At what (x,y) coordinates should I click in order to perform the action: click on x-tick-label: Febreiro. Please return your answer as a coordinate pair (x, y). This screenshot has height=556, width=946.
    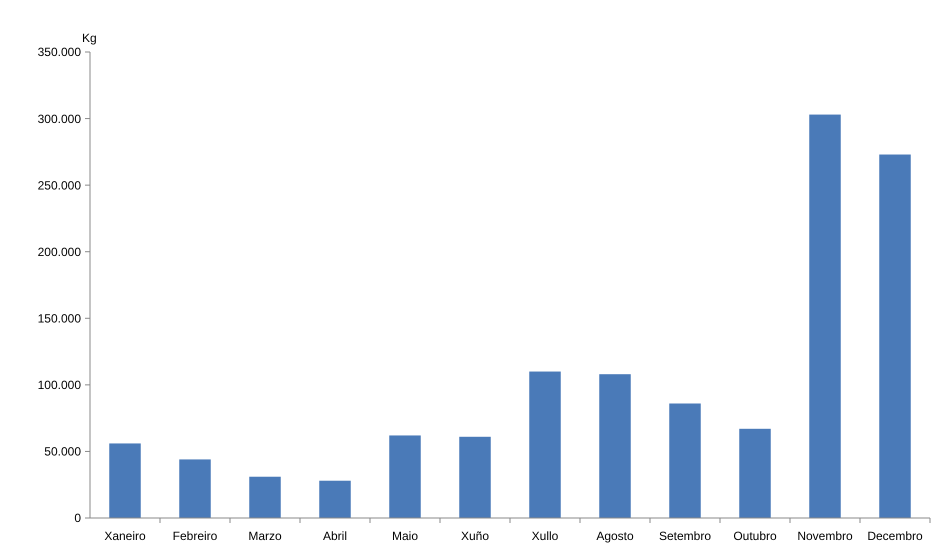
    Looking at the image, I should click on (195, 536).